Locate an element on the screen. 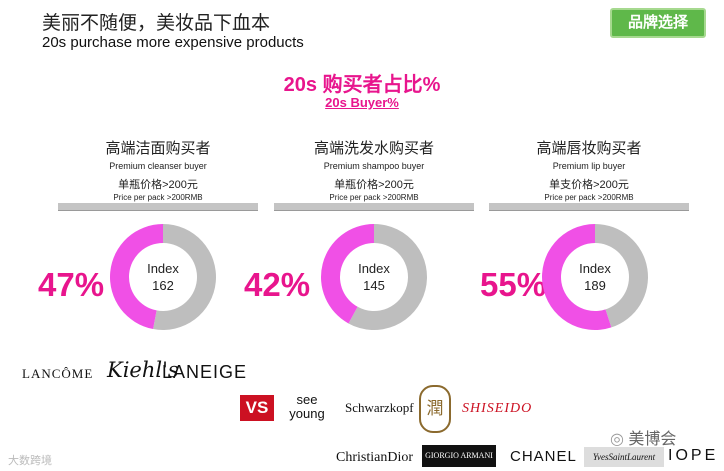 The height and width of the screenshot is (471, 724). panel-title: 高端洁面购买者 is located at coordinates (158, 148).